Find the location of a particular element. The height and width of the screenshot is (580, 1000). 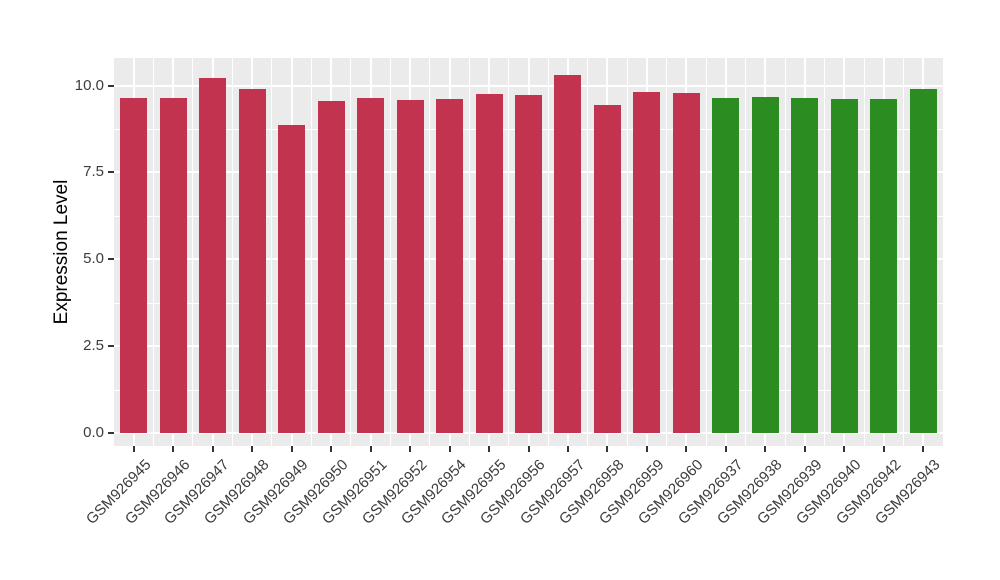

bar-GSM926954 is located at coordinates (450, 265).